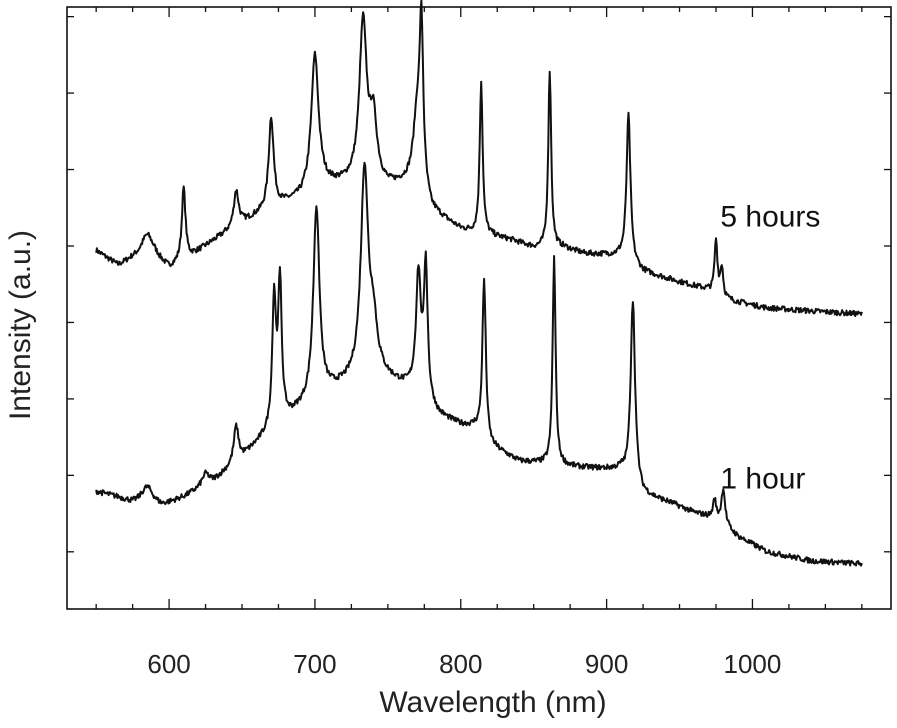  What do you see at coordinates (606, 664) in the screenshot?
I see `x-tick-label: 900` at bounding box center [606, 664].